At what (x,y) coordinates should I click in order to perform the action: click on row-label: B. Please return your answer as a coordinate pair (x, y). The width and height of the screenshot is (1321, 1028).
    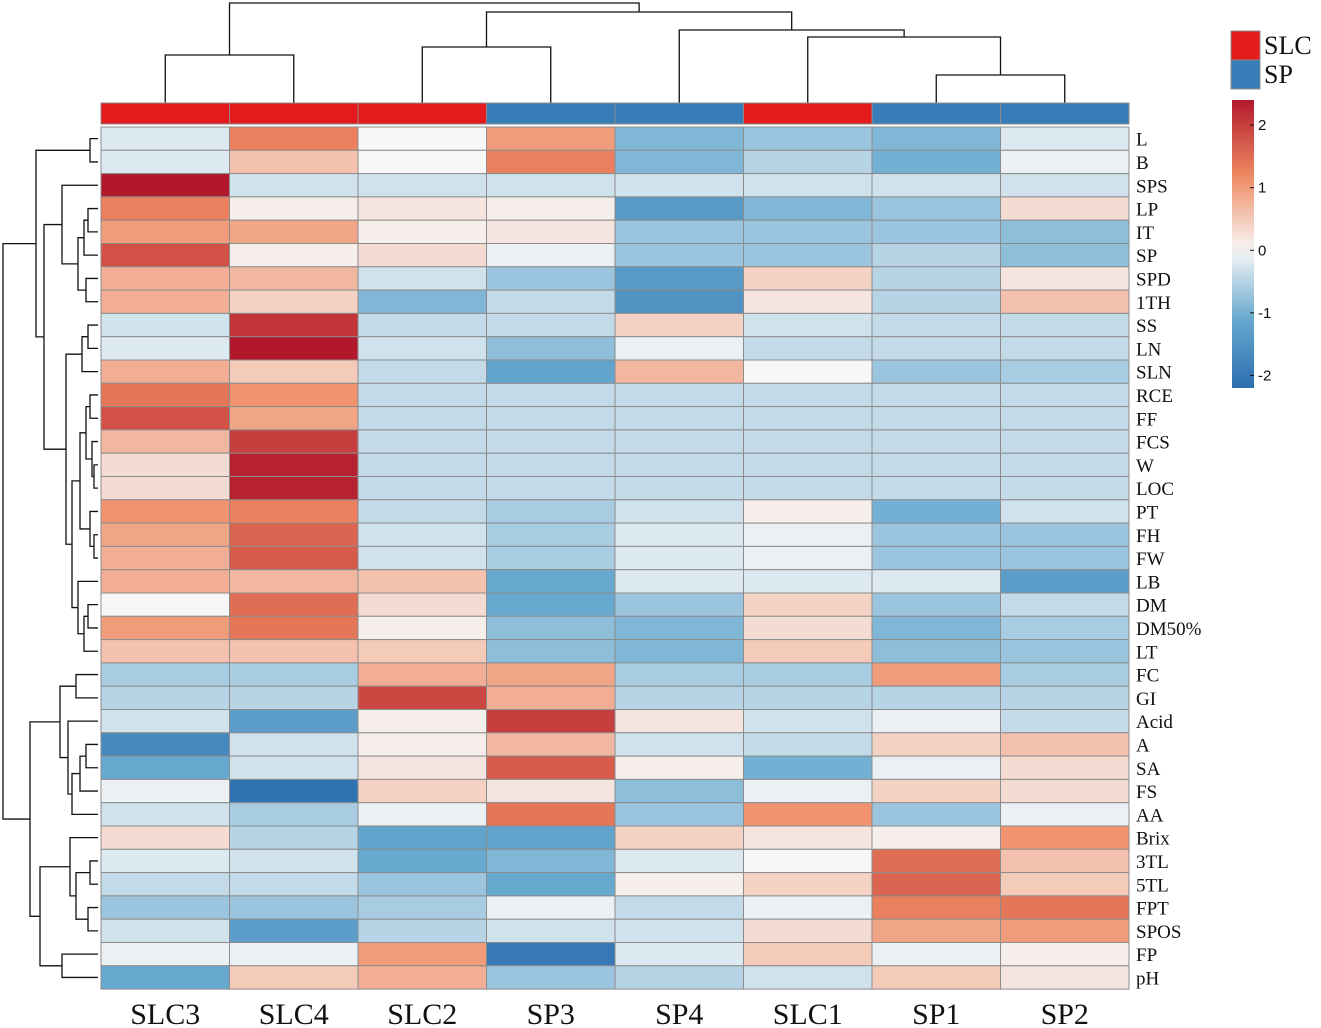
    Looking at the image, I should click on (1142, 163).